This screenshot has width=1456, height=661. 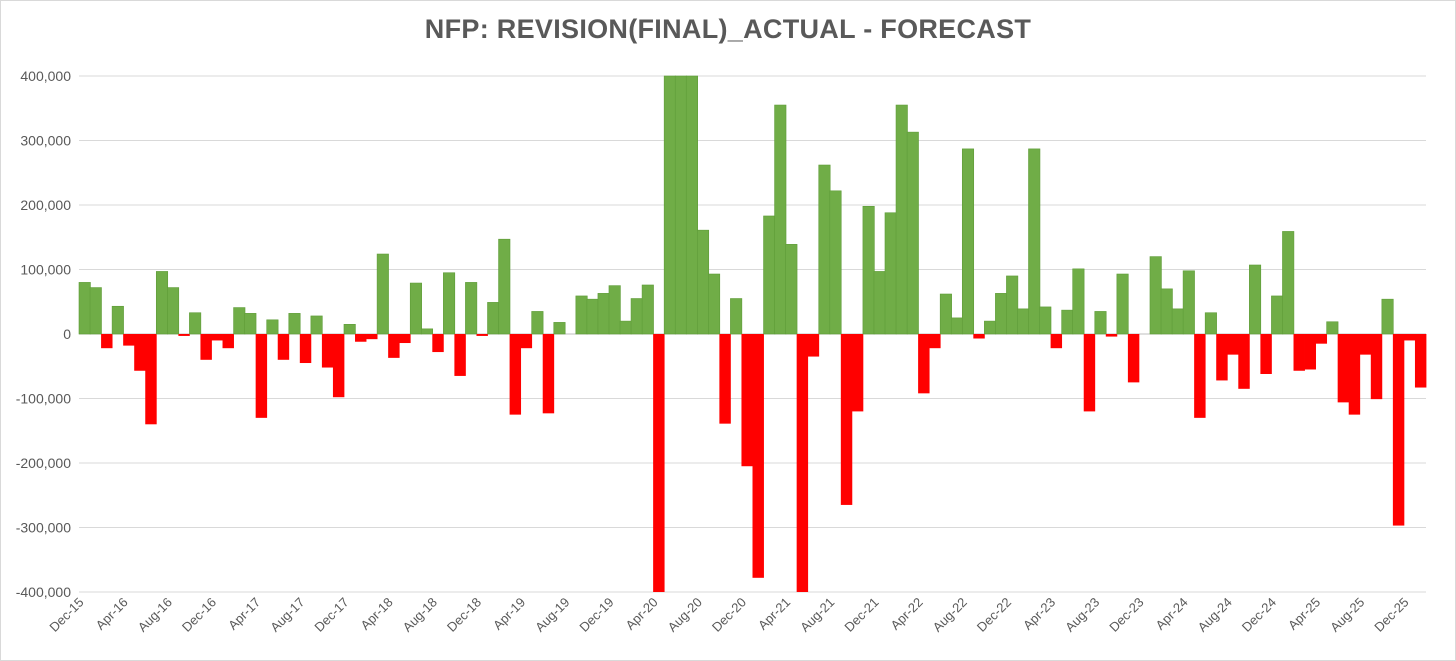 What do you see at coordinates (728, 29) in the screenshot?
I see `chart-title: NFP: REVISION(FINAL)_ACTUAL - FORECAST` at bounding box center [728, 29].